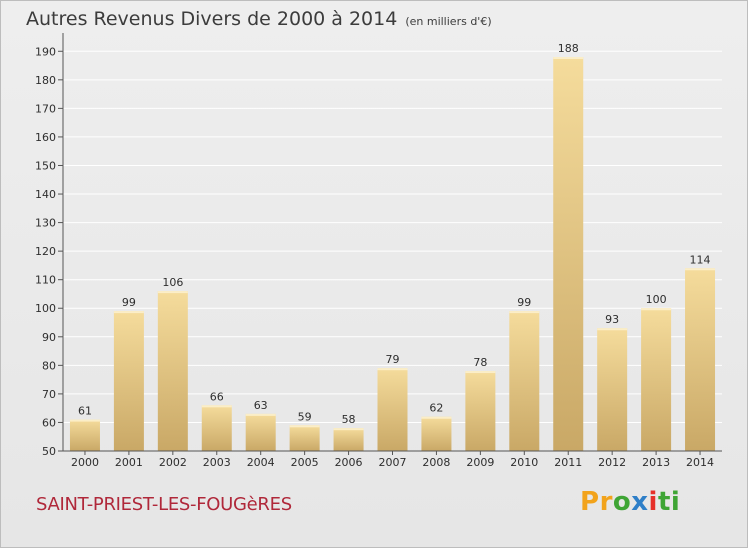  What do you see at coordinates (640, 502) in the screenshot?
I see `logo-letter: x` at bounding box center [640, 502].